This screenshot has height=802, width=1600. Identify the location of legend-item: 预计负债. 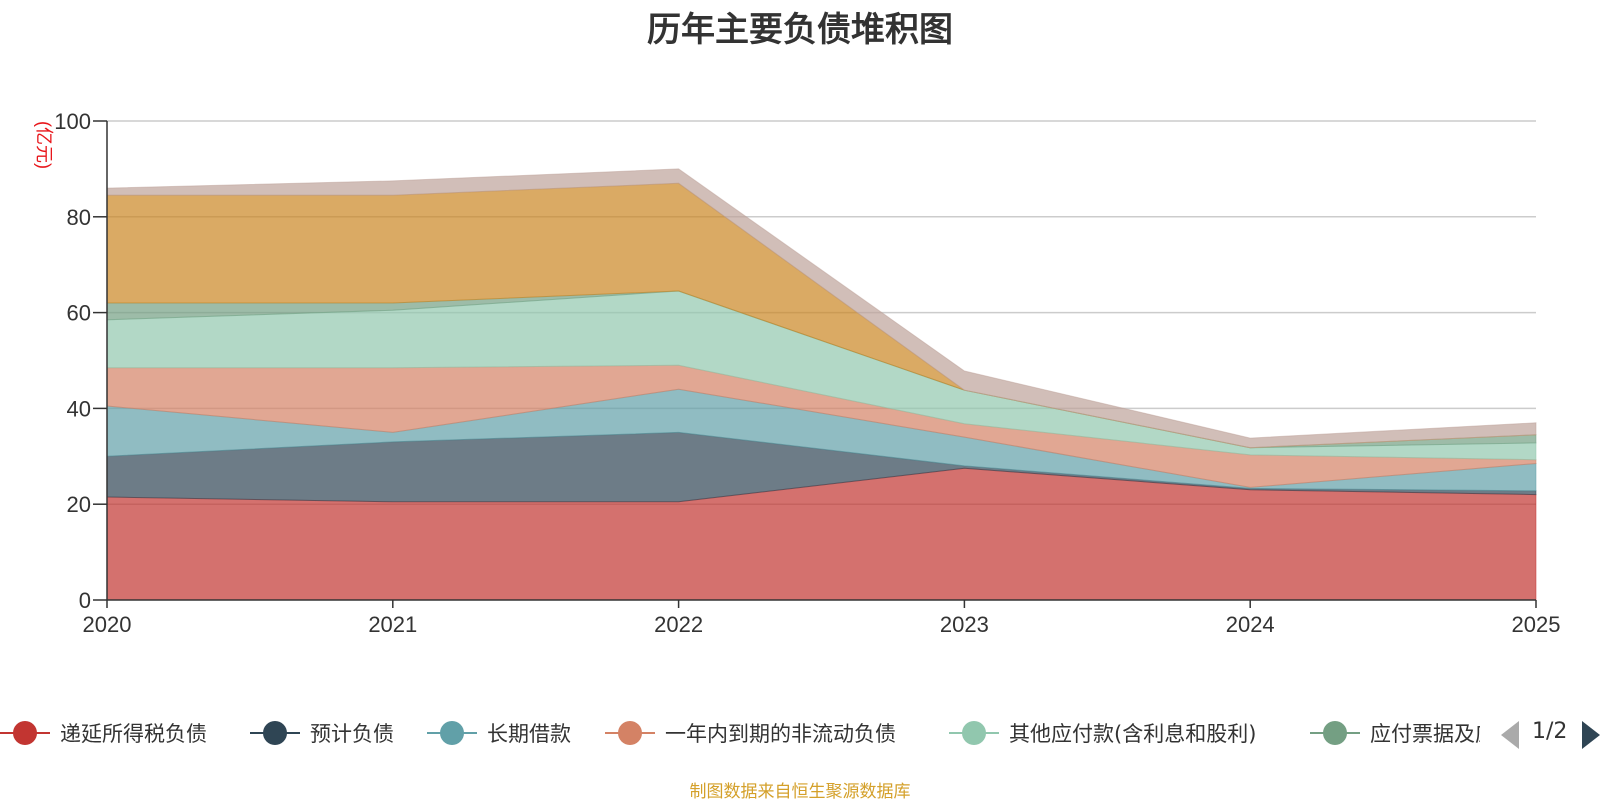
(322, 733).